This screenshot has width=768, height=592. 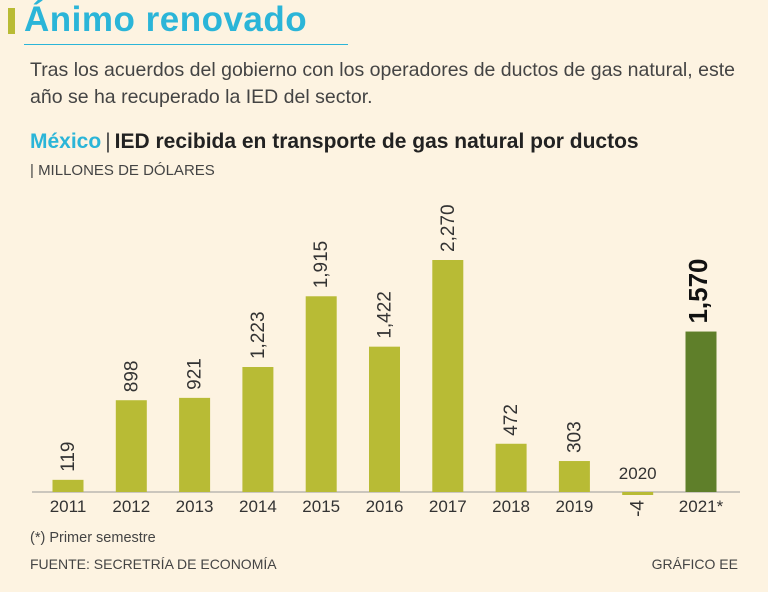 I want to click on x-tick-label: 2019, so click(x=574, y=506).